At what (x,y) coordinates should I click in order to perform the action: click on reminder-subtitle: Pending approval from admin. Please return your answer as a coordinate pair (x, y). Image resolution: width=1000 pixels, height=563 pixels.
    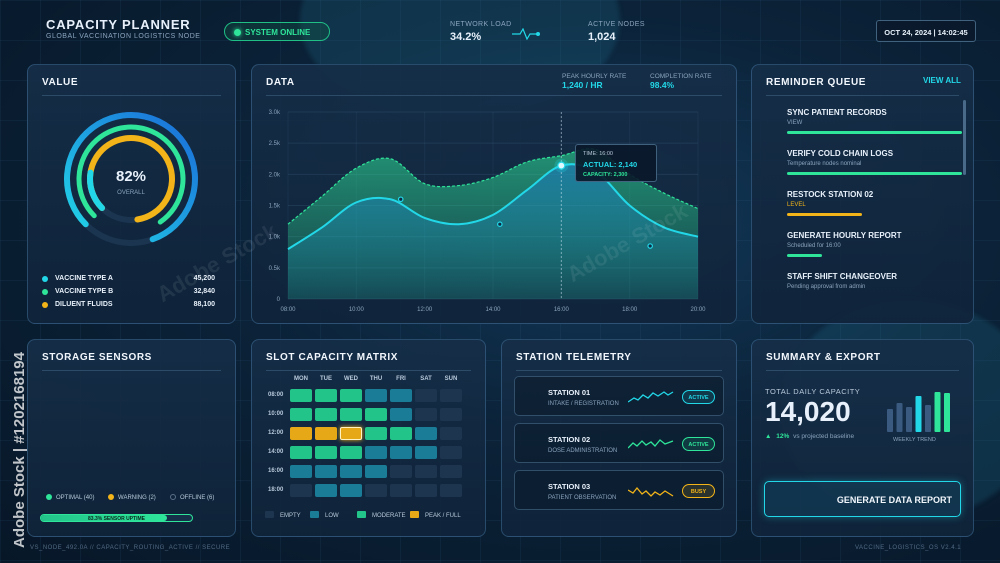
    Looking at the image, I should click on (826, 287).